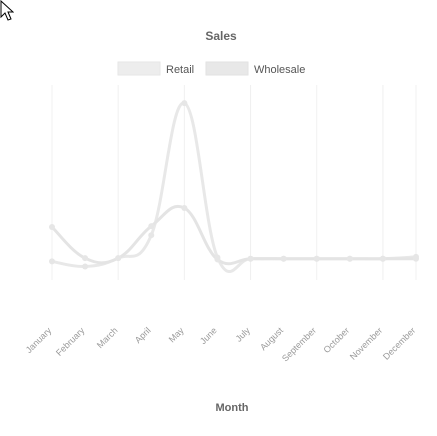 This screenshot has width=437, height=436. What do you see at coordinates (349, 258) in the screenshot?
I see `data-point-wholesale-october` at bounding box center [349, 258].